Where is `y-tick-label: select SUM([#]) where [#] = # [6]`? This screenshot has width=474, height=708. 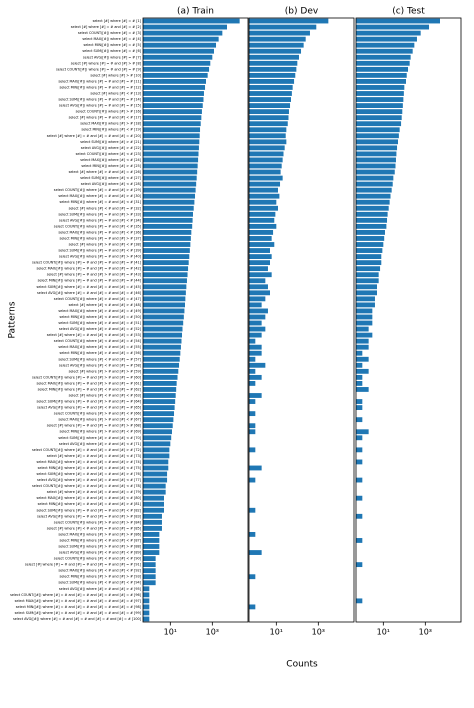
y-tick-label: select SUM([#]) where [#] = # [6] is located at coordinates (111, 51).